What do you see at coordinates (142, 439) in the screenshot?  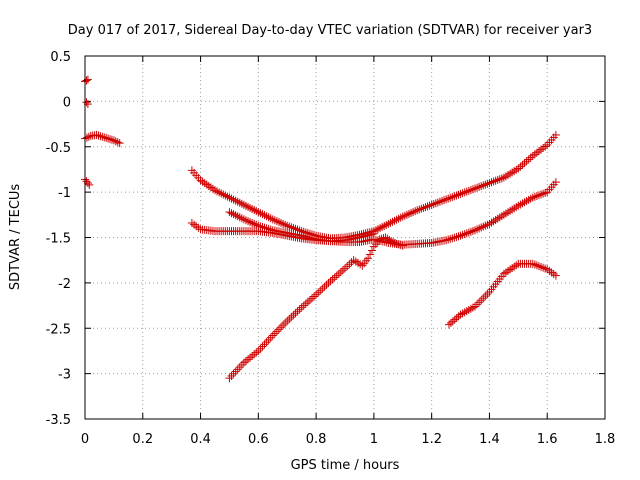 I see `x-tick-label: 0.2` at bounding box center [142, 439].